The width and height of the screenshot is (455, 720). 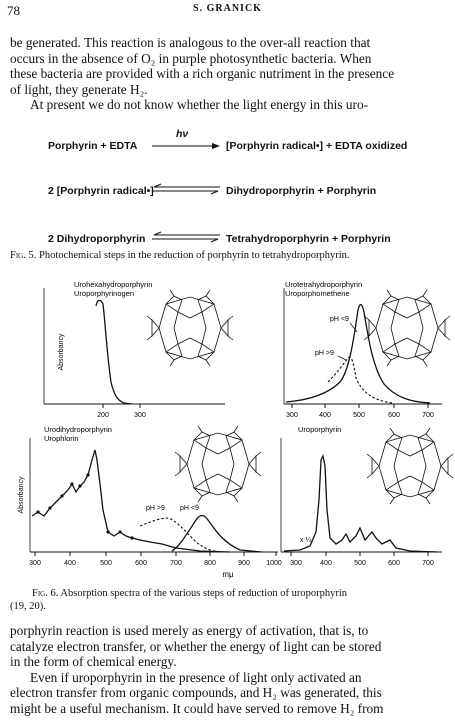 What do you see at coordinates (101, 191) in the screenshot?
I see `reaction-2-left: 2 [Porphyrin radical•]` at bounding box center [101, 191].